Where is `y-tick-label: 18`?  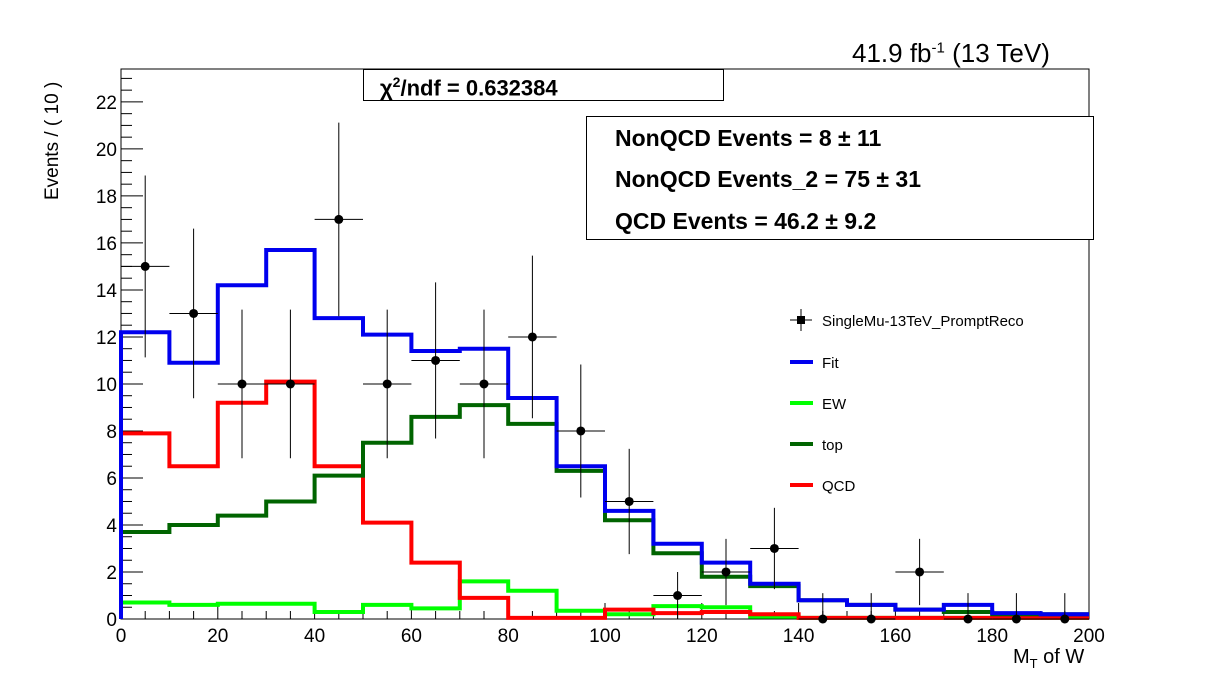
y-tick-label: 18 is located at coordinates (106, 197).